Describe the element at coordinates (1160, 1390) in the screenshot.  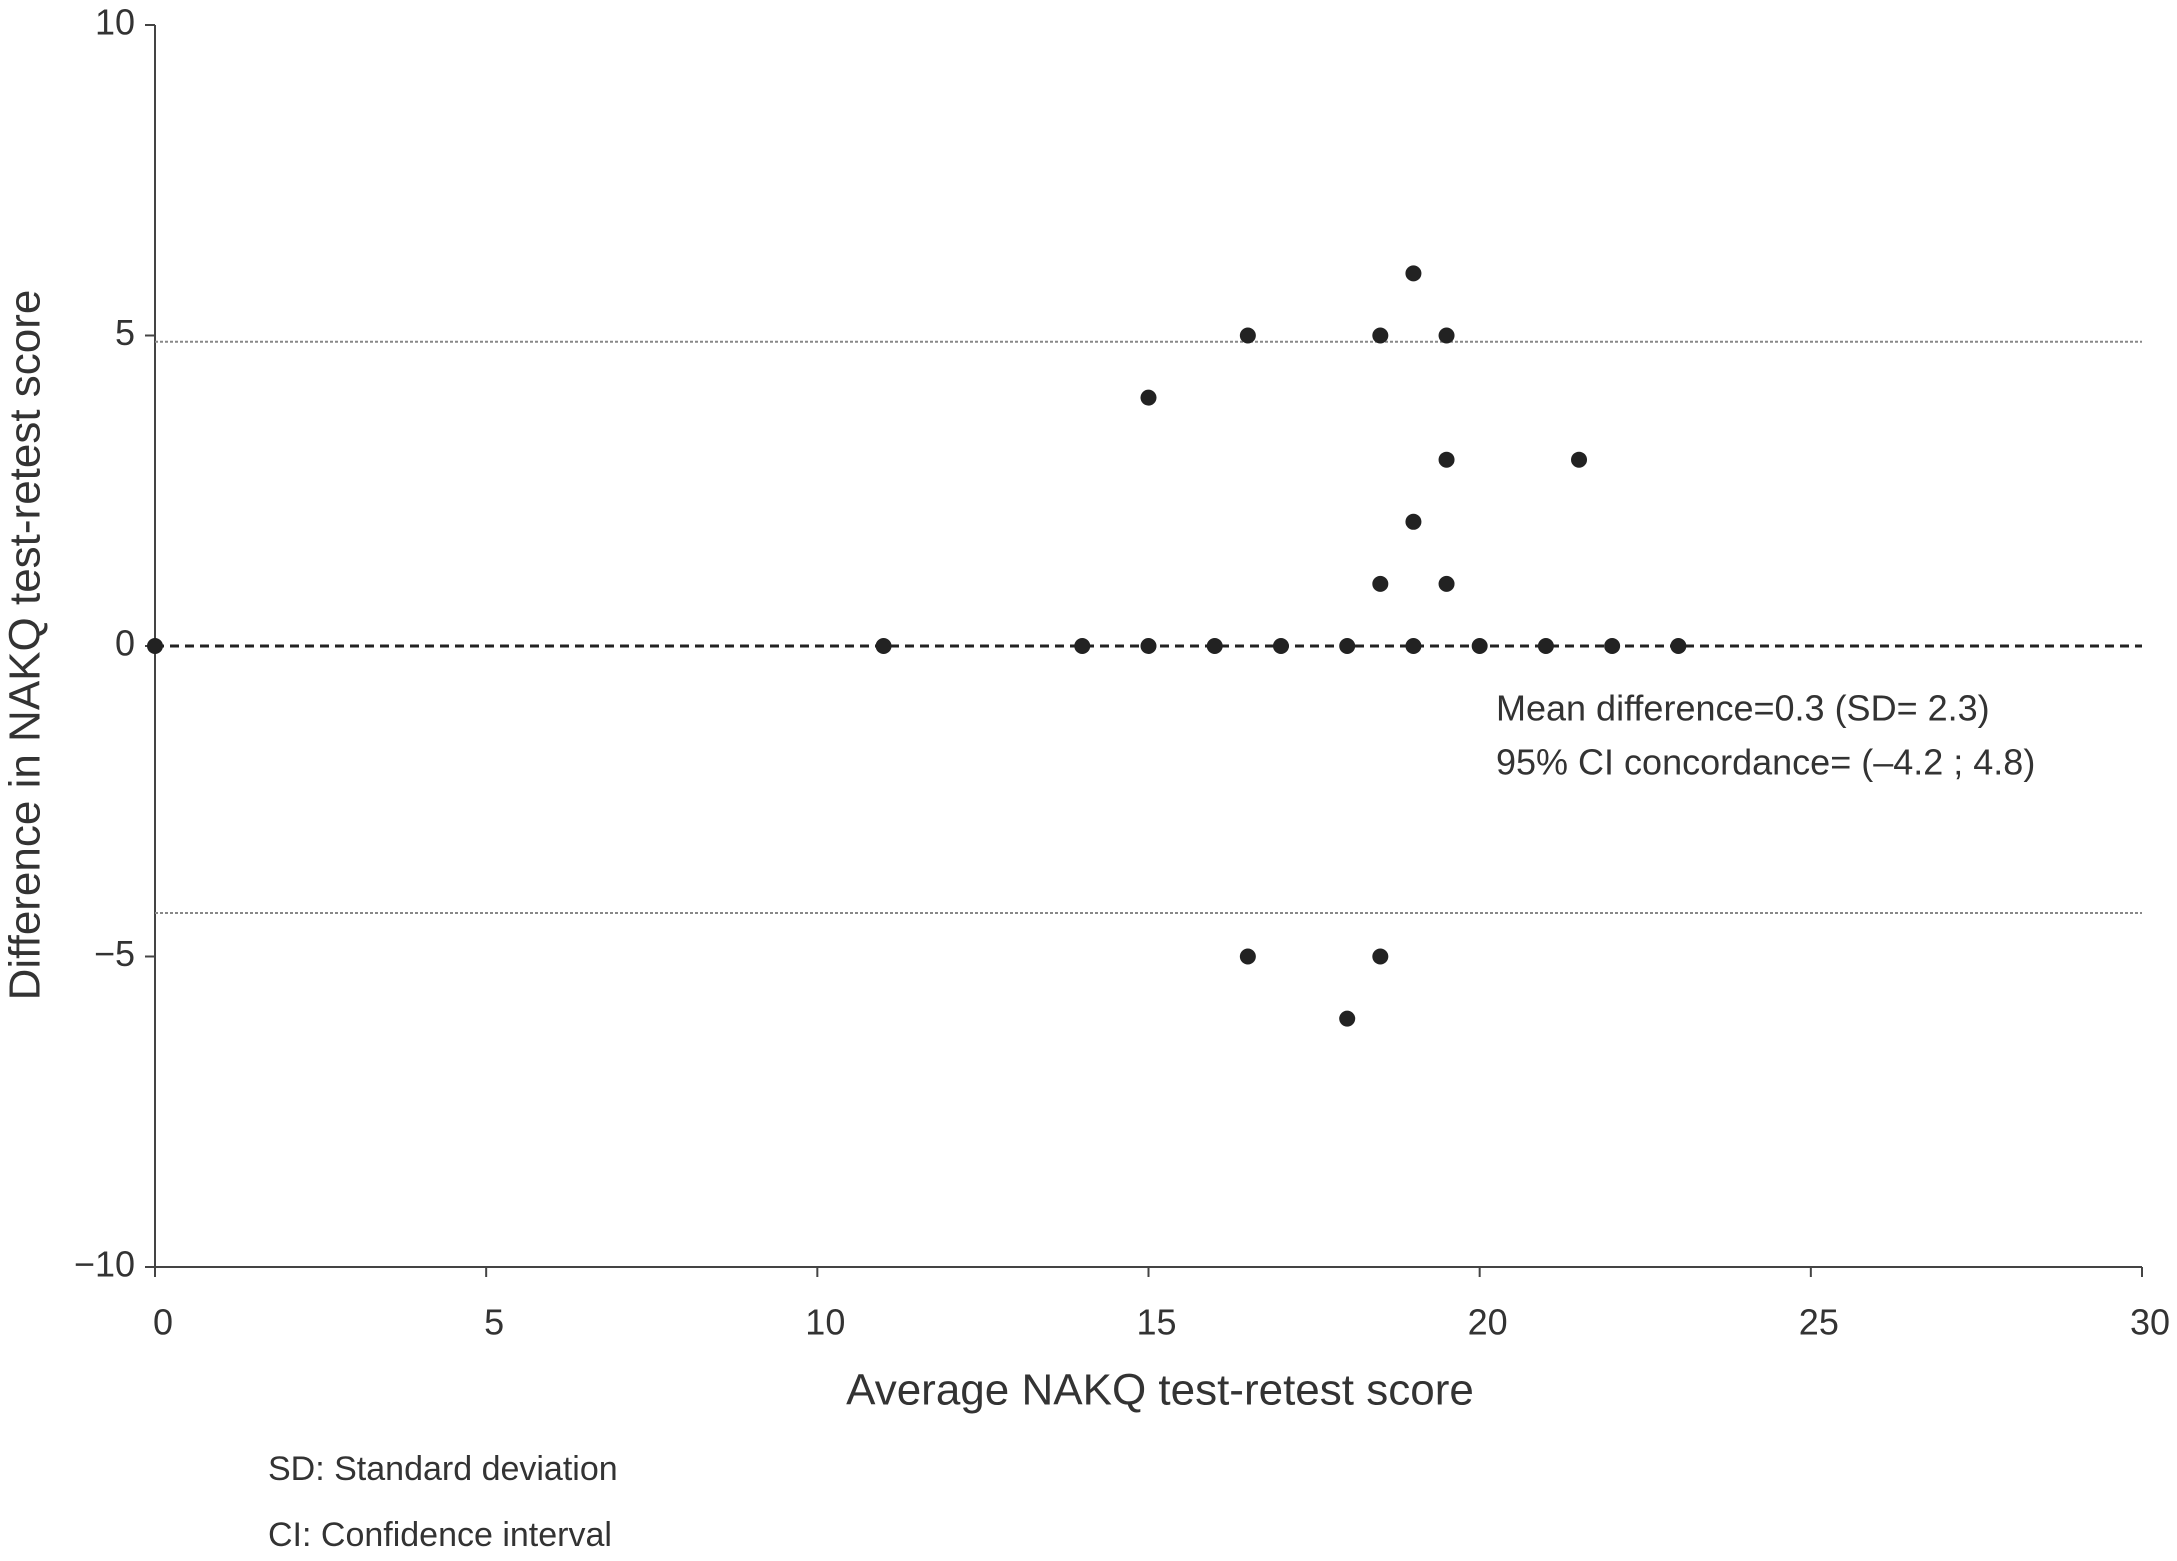
I see `x-axis-title: Average NAKQ test-retest score` at that location.